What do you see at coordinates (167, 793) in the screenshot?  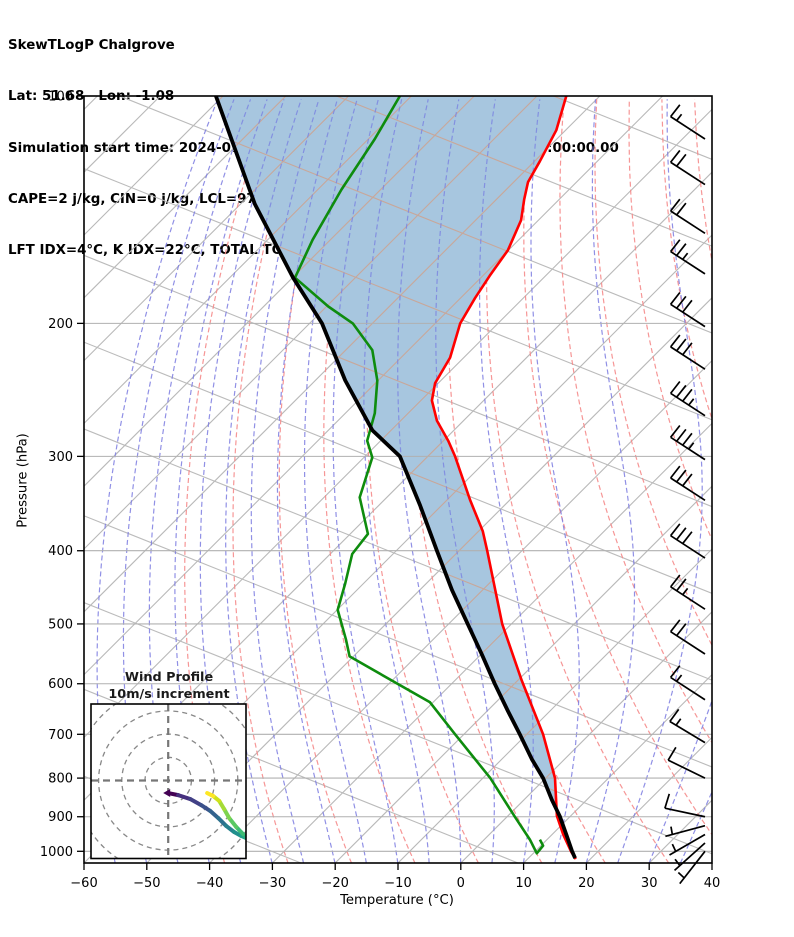 I see `hodograph-start-marker` at bounding box center [167, 793].